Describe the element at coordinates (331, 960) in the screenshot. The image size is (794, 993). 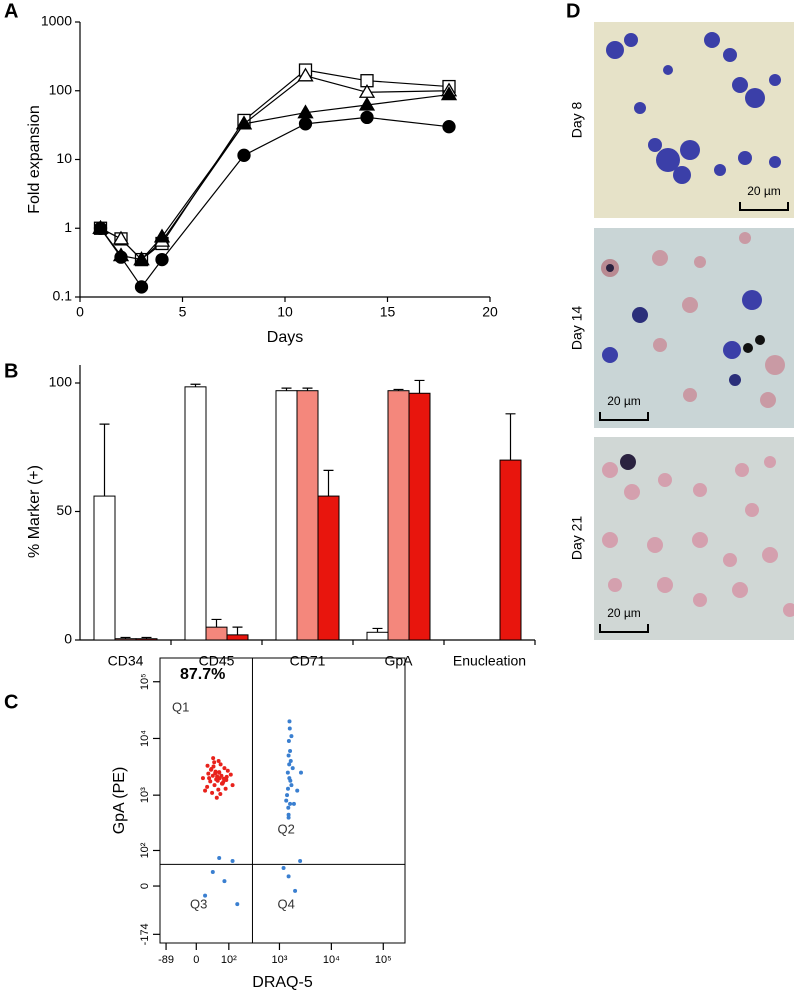
I see `x-tick-label: 10⁴` at that location.